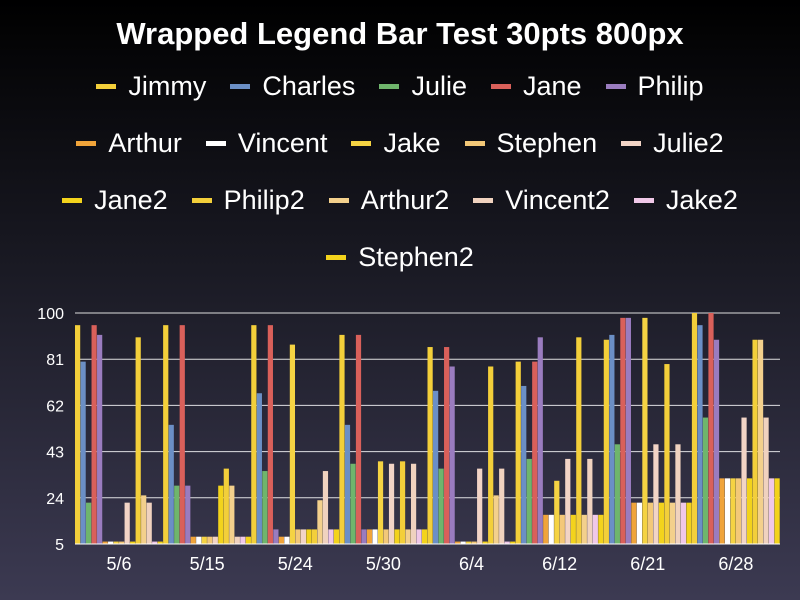  I want to click on legend-label: Stephen2, so click(416, 257).